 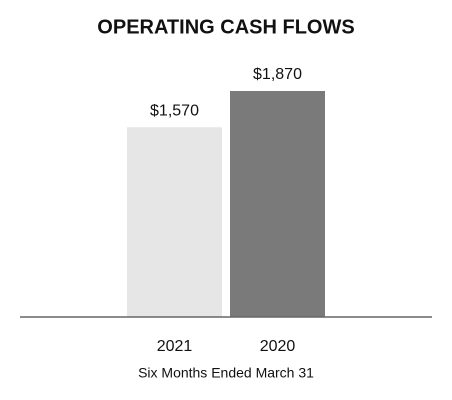 I want to click on x-tick-label: 2021, so click(x=175, y=346).